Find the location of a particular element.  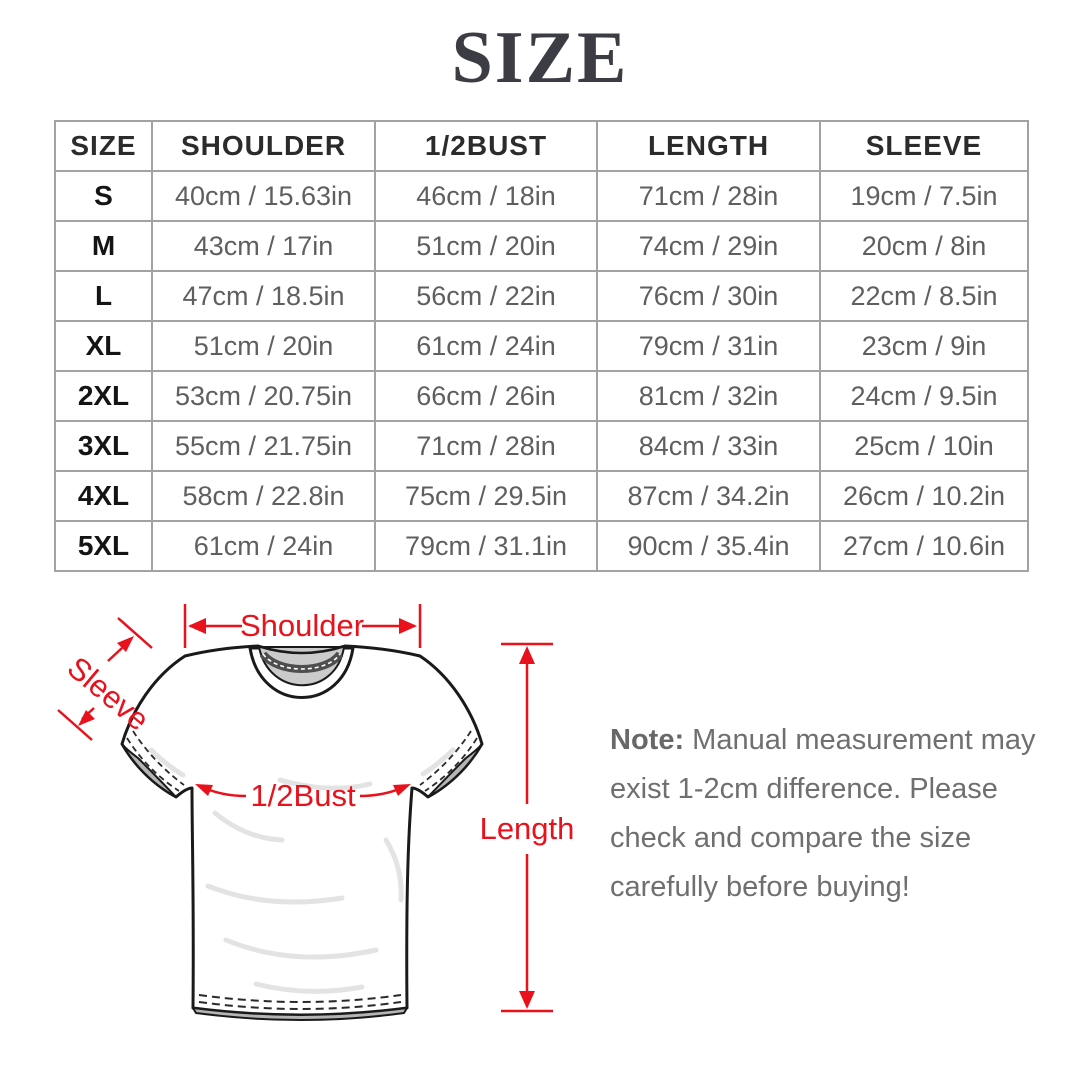

sleeve-tick-bottom is located at coordinates (75, 725).